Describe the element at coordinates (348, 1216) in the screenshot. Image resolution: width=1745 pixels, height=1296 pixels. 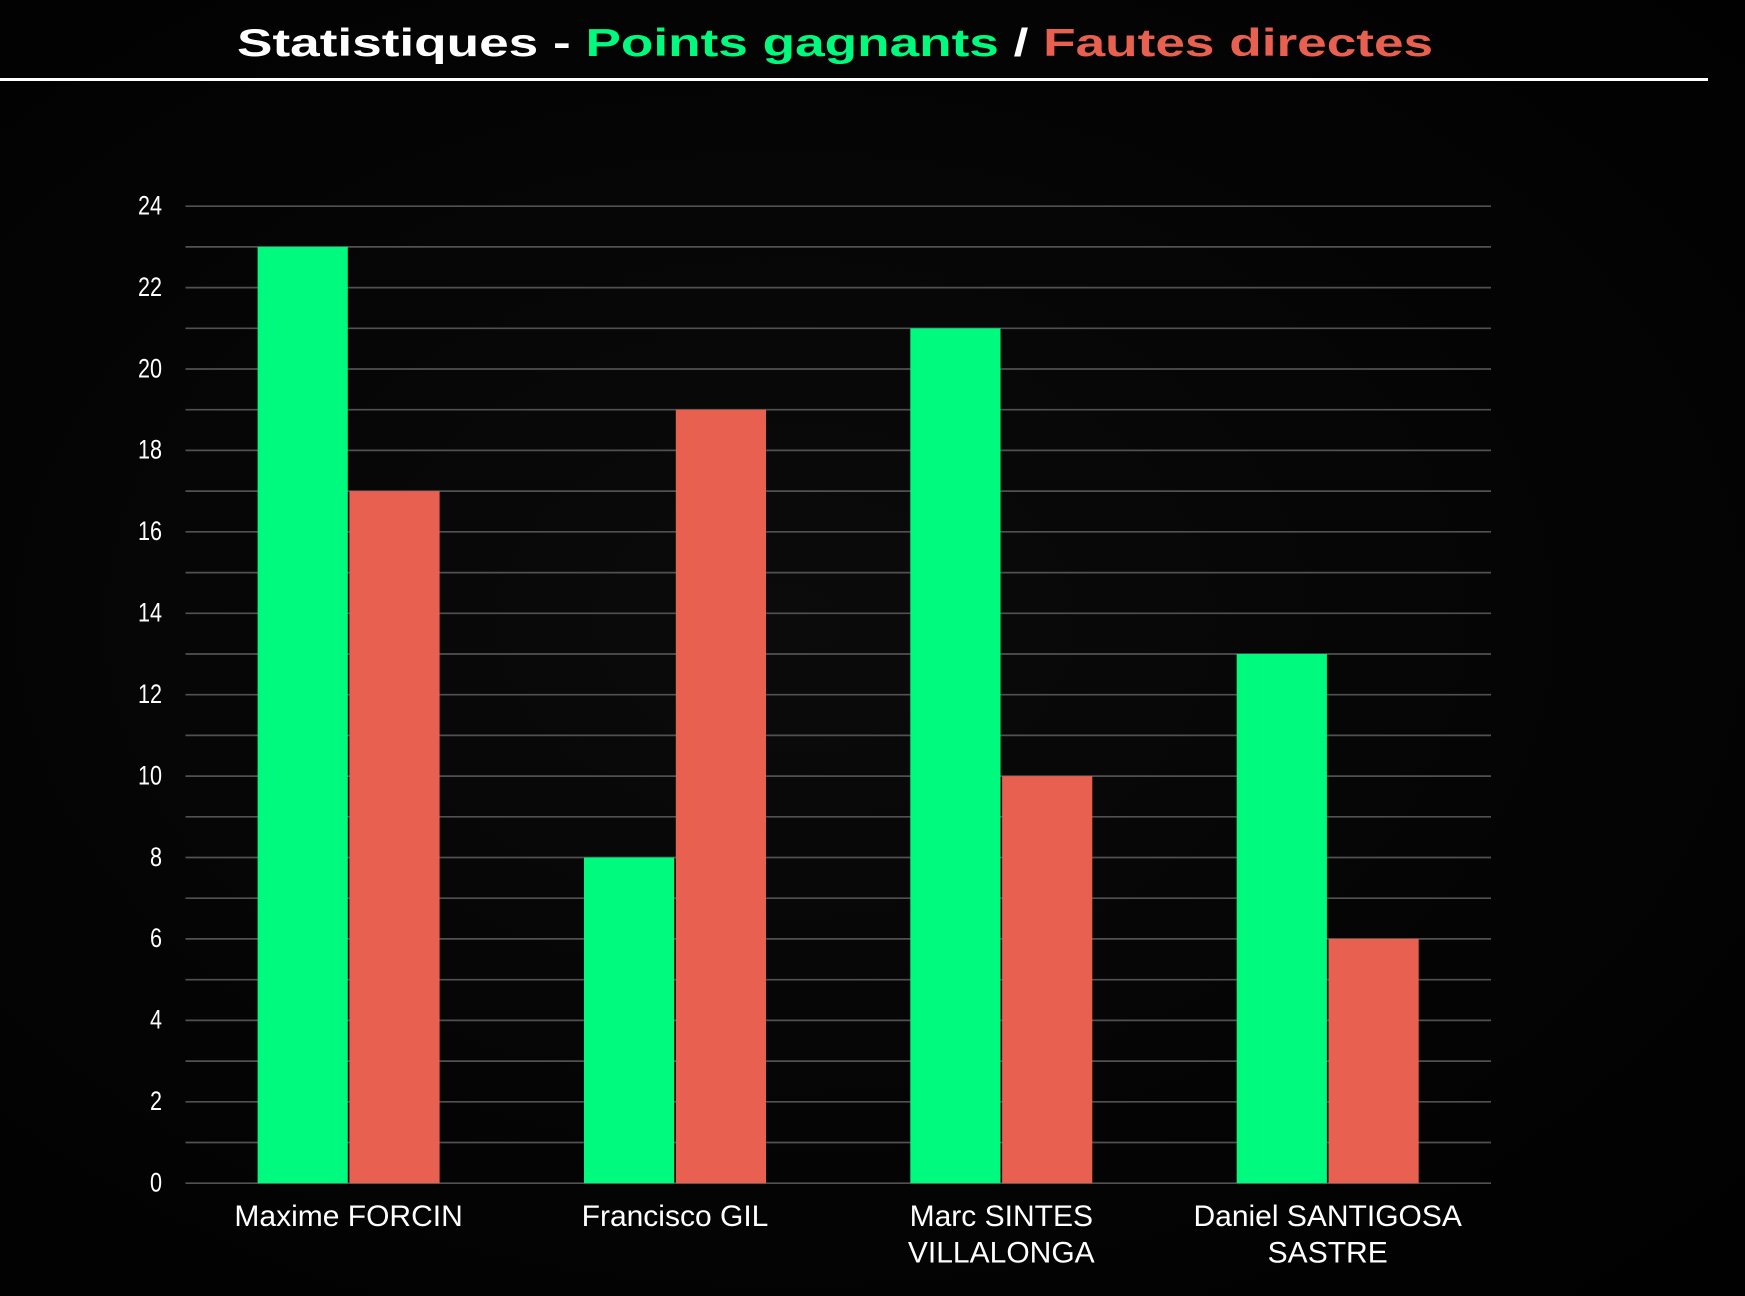
I see `svg-text: Maxime FORCIN` at that location.